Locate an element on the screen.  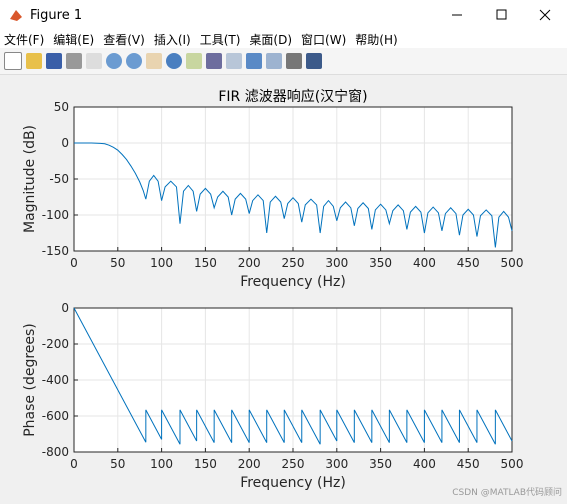
y-tick-label: -150 is located at coordinates (55, 251).